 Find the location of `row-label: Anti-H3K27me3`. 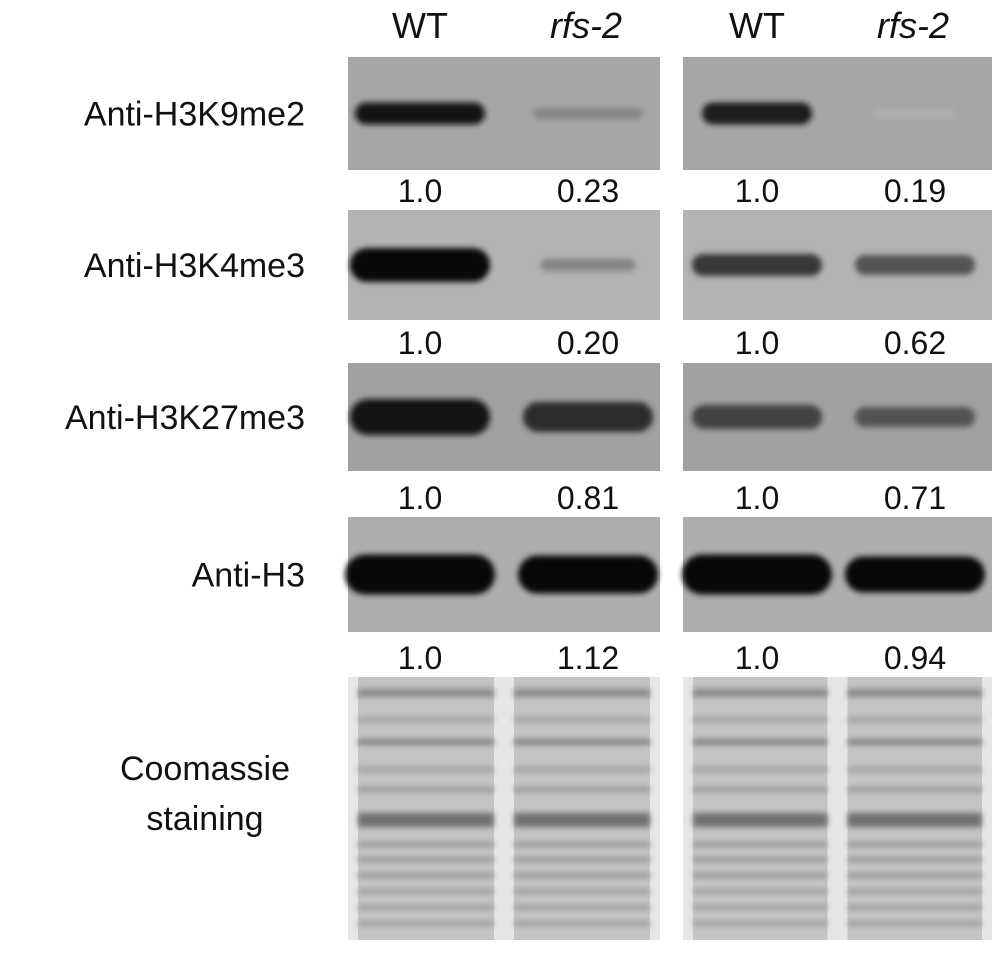

row-label: Anti-H3K27me3 is located at coordinates (185, 418).